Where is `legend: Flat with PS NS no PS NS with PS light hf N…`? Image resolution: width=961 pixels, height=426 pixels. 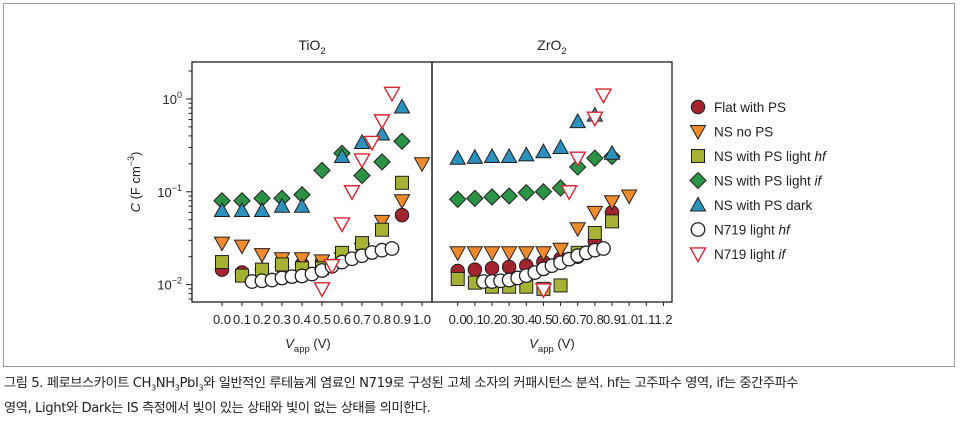
legend: Flat with PS NS no PS NS with PS light hf N… is located at coordinates (758, 181).